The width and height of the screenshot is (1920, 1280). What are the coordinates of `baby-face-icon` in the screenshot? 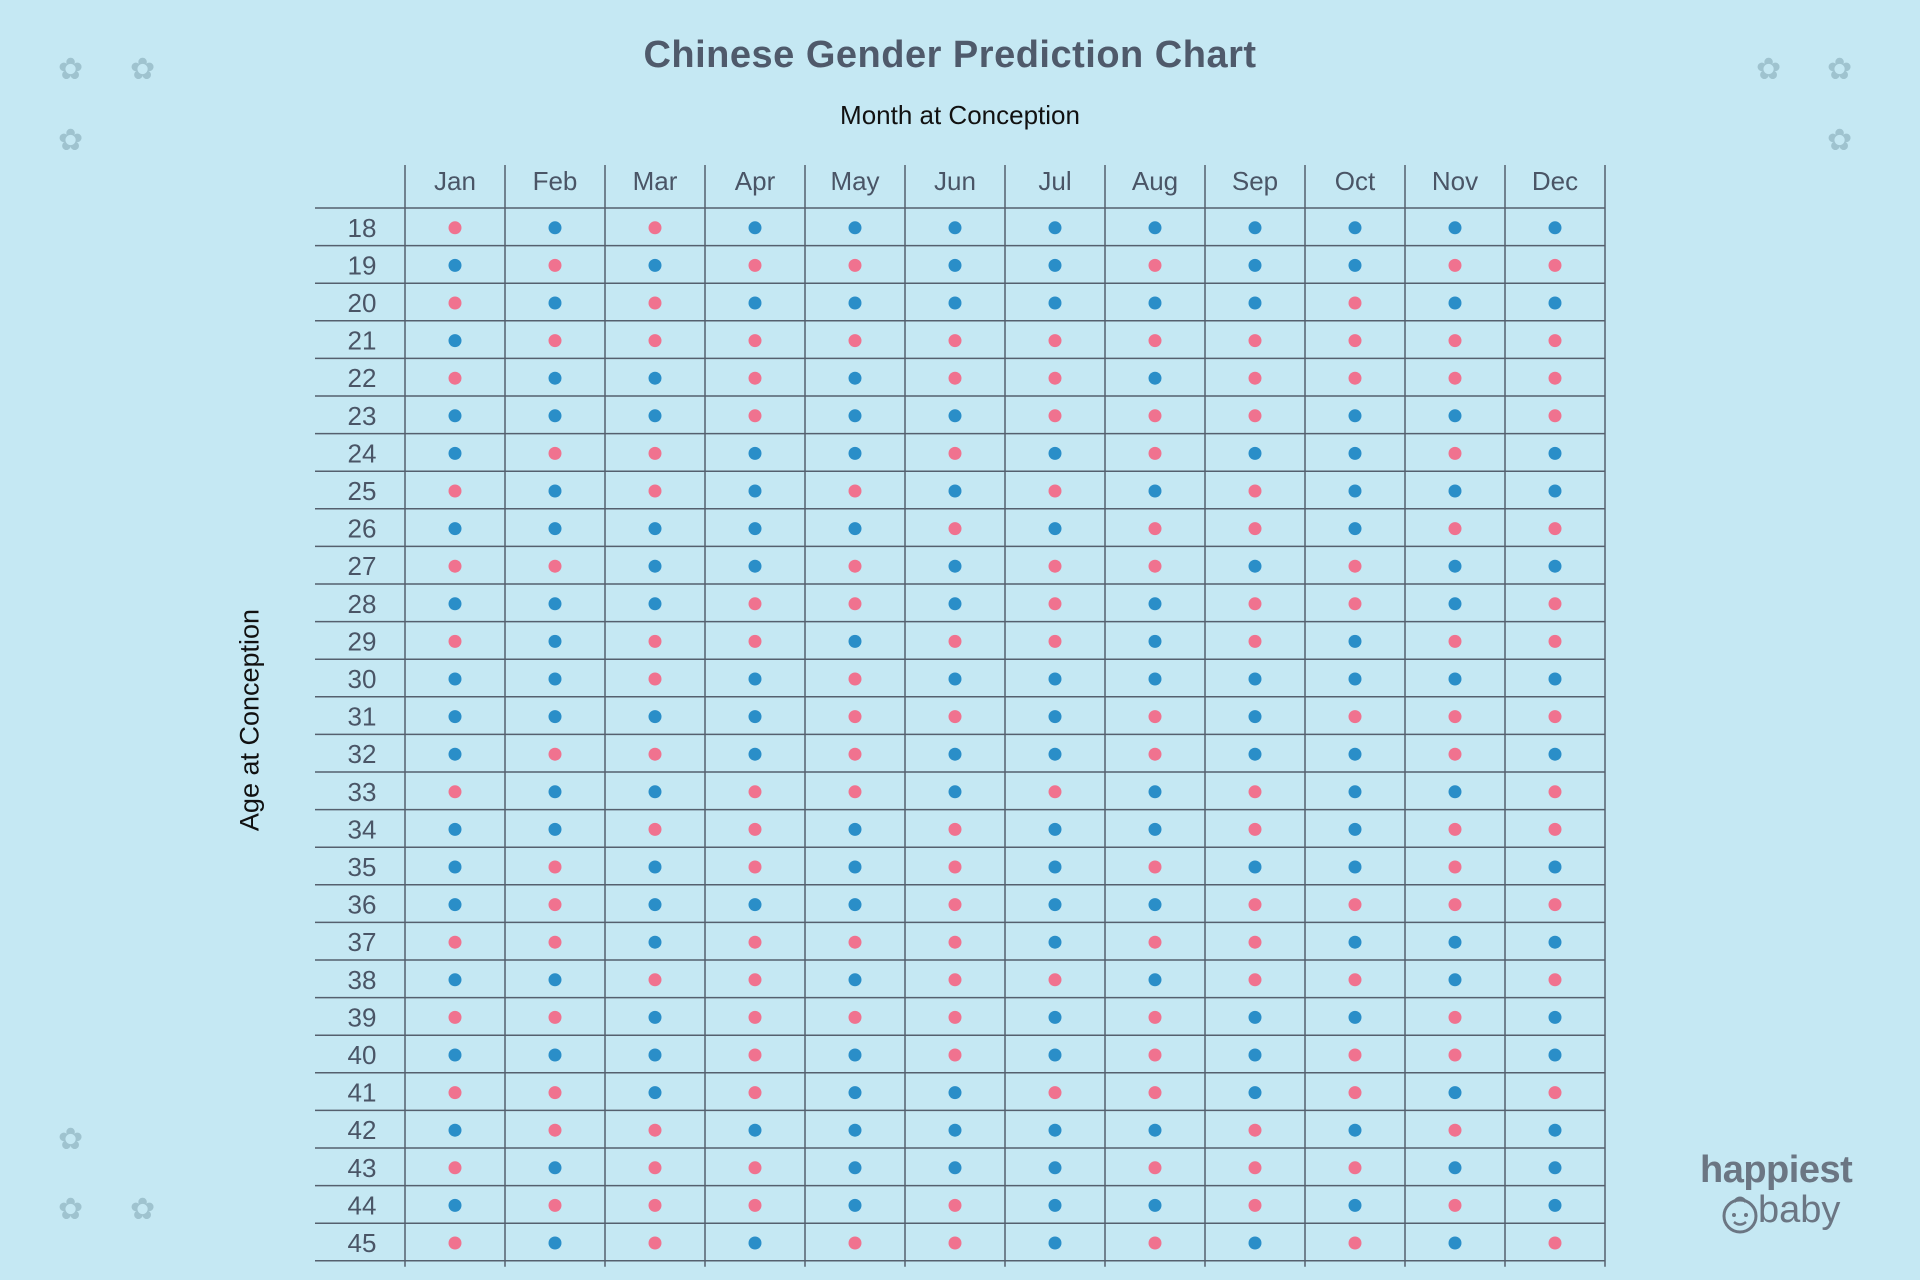 It's located at (1740, 1215).